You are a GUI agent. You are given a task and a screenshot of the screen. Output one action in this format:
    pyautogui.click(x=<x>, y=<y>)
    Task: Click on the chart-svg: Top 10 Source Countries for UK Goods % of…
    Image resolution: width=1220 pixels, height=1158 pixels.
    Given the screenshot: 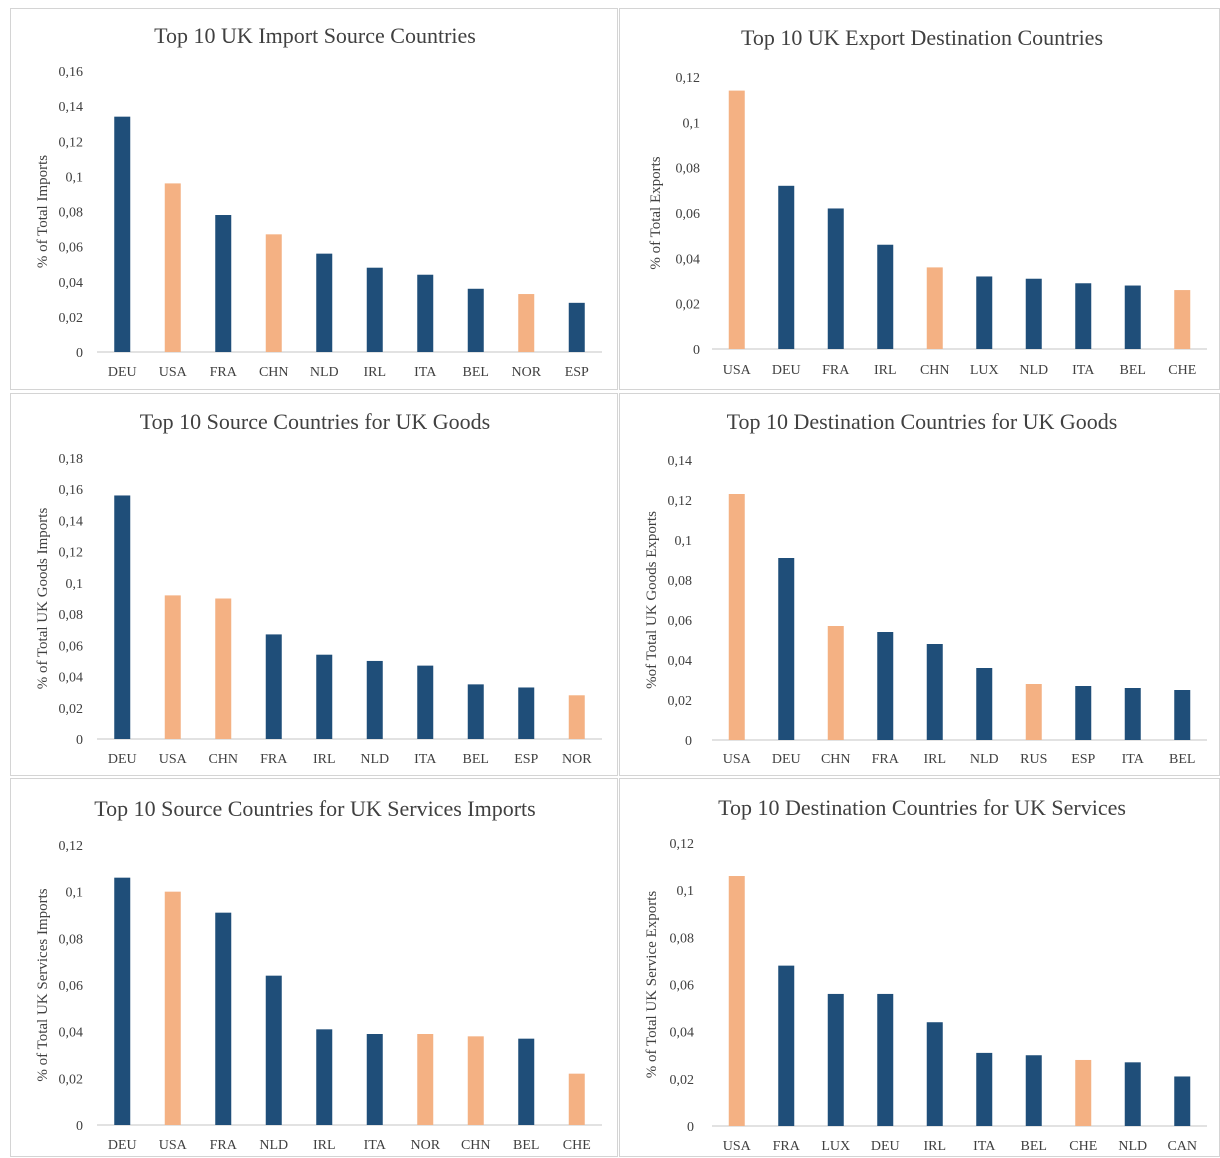 What is the action you would take?
    pyautogui.click(x=318, y=588)
    